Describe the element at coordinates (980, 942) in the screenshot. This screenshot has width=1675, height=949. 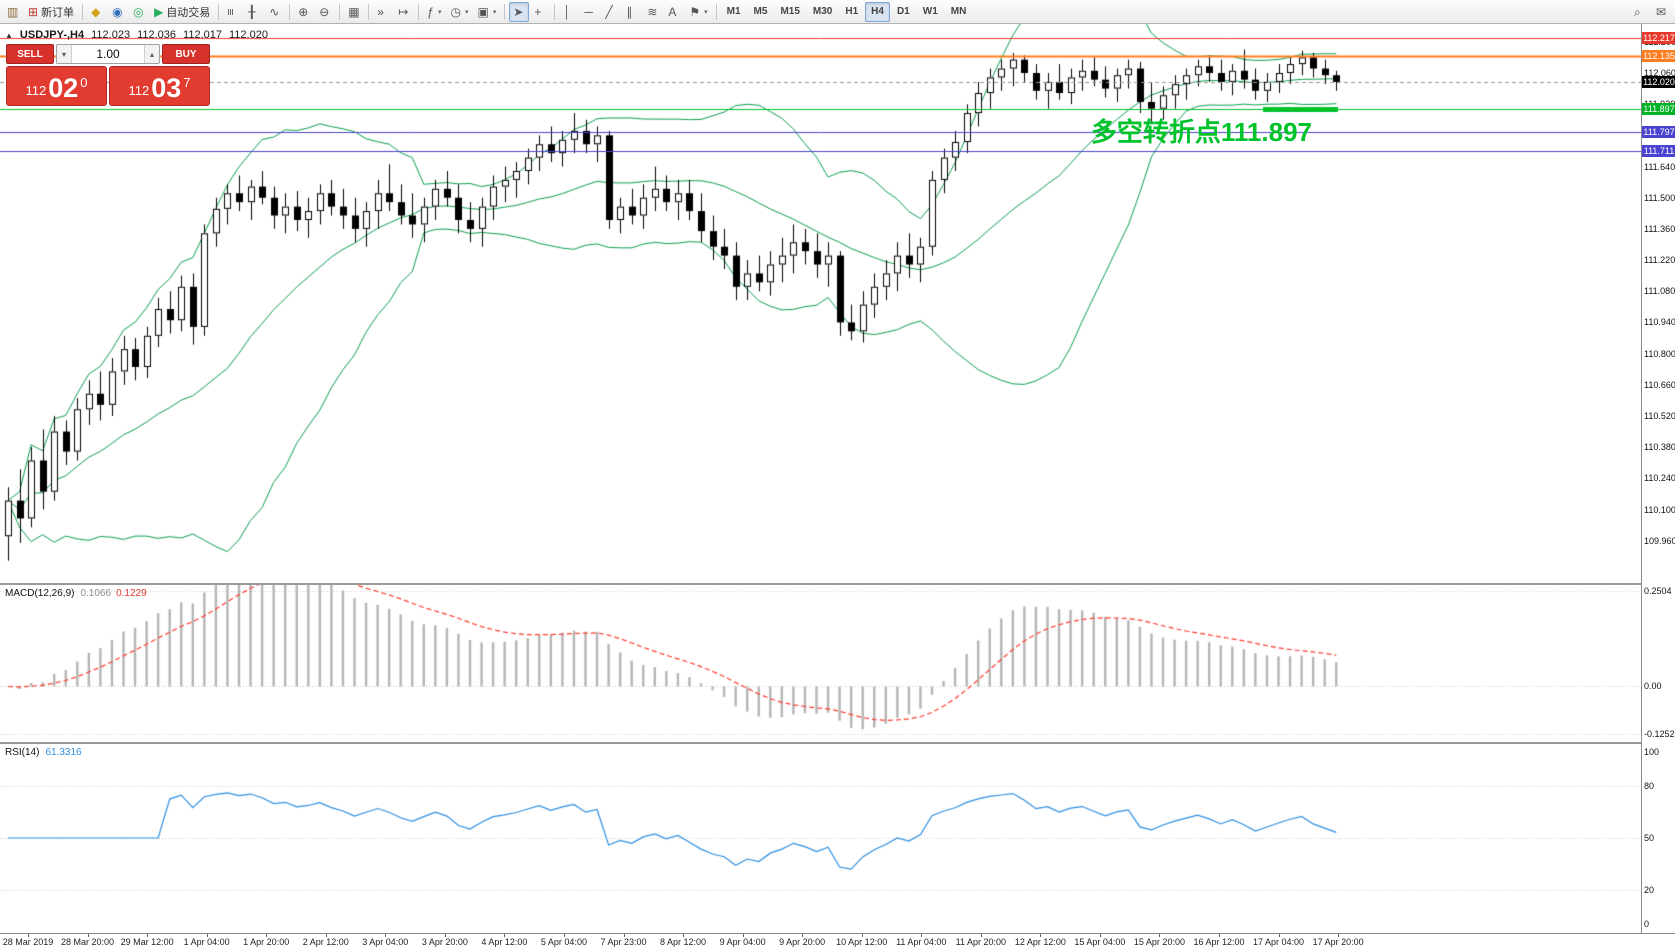
I see `time-axis-label: 11 Apr 20:00` at that location.